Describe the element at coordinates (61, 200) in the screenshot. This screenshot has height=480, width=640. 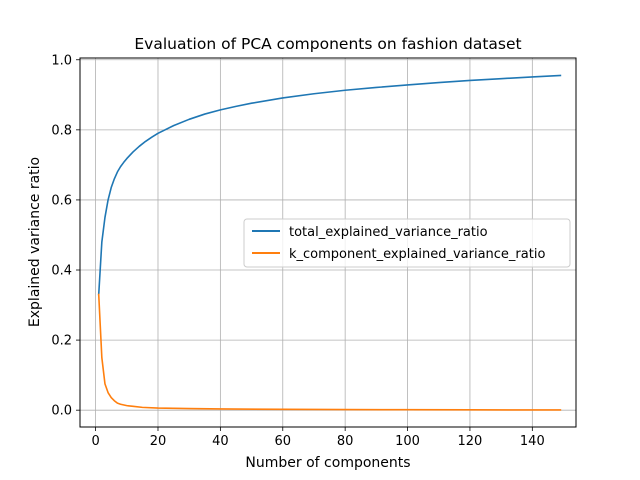
I see `y-tick-label: 0.6` at that location.